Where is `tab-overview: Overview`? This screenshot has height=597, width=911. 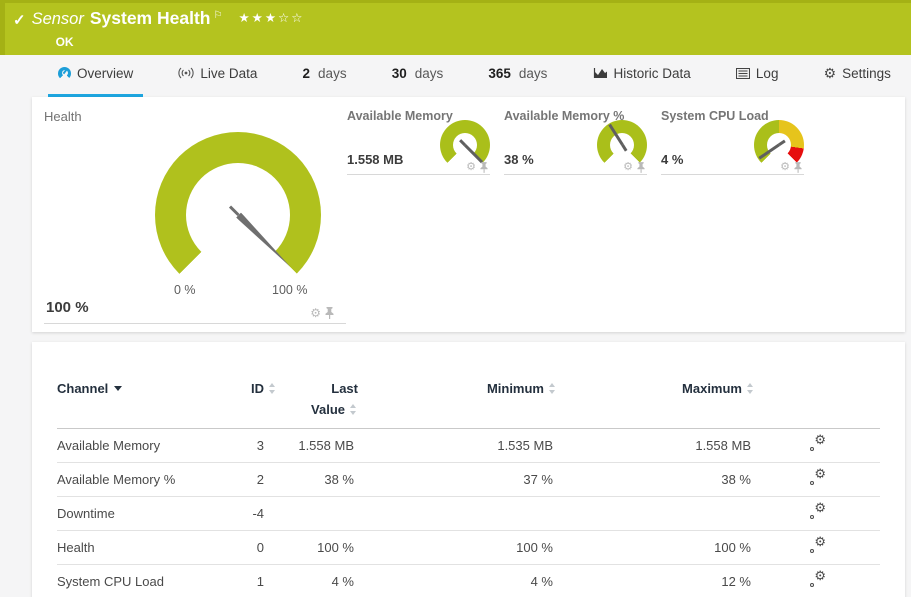 tab-overview: Overview is located at coordinates (96, 76).